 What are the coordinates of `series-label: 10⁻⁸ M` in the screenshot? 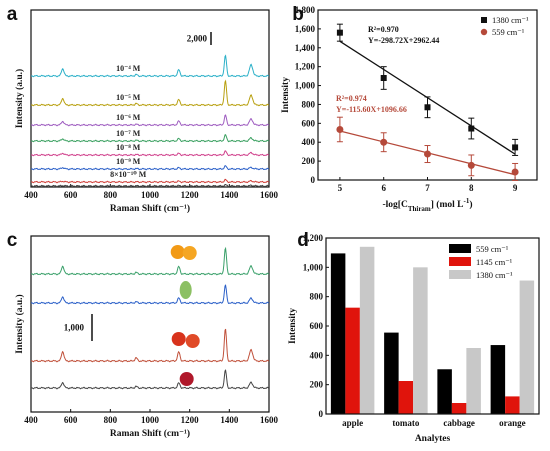 It's located at (128, 147).